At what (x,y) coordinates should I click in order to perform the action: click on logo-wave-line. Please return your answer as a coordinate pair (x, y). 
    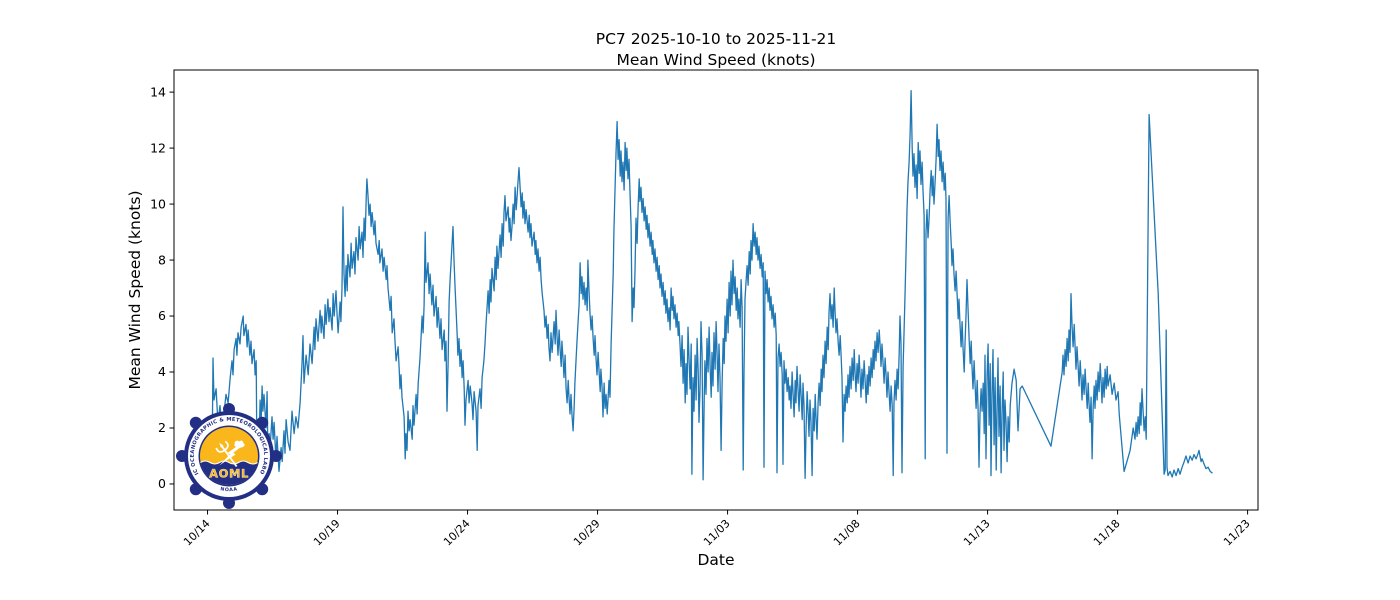
    Looking at the image, I should click on (229, 462).